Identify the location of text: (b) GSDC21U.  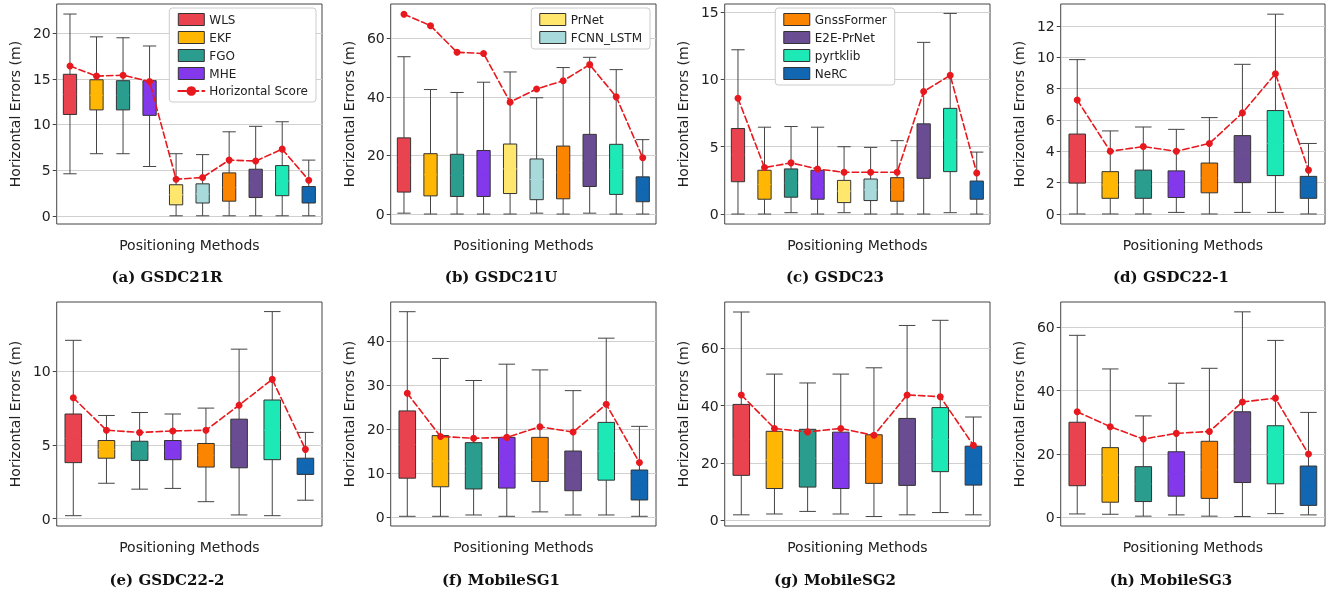
(501, 276).